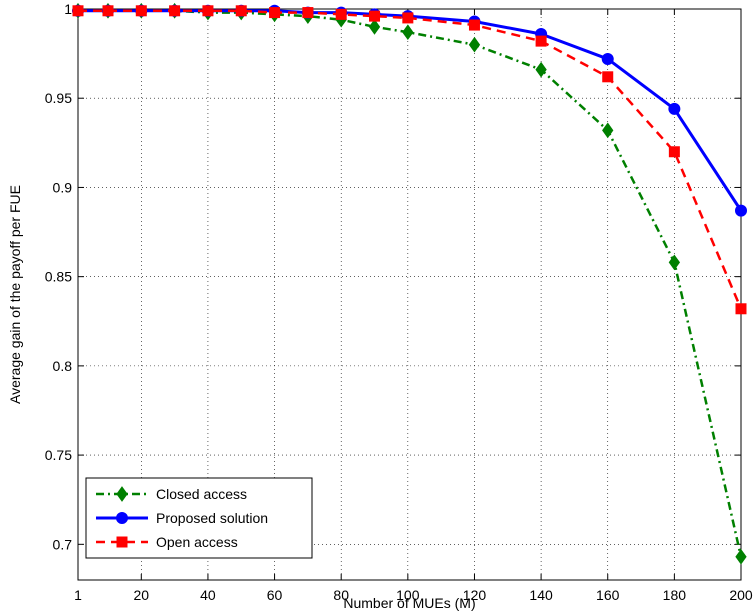 The image size is (756, 616). I want to click on x-tick-label: 200, so click(741, 595).